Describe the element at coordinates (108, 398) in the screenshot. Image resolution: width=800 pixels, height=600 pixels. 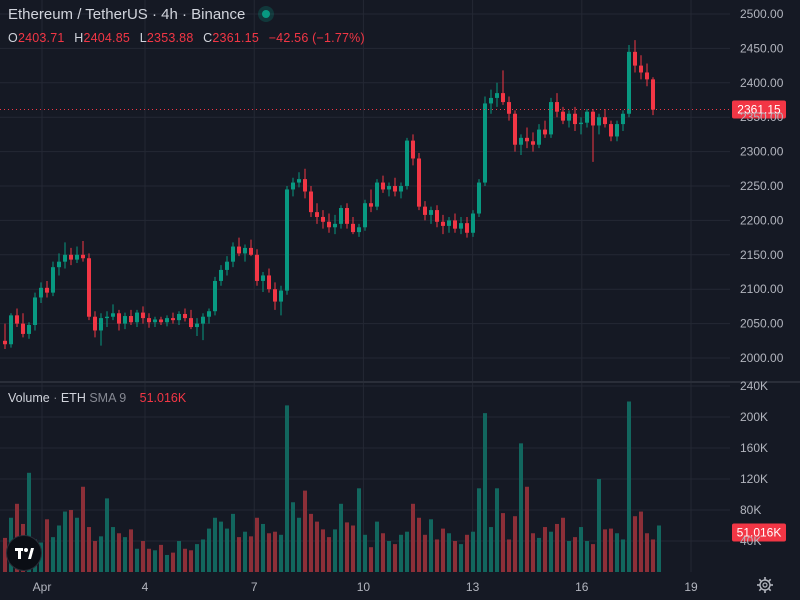
I see `volume-sma-indicator: SMA 9` at that location.